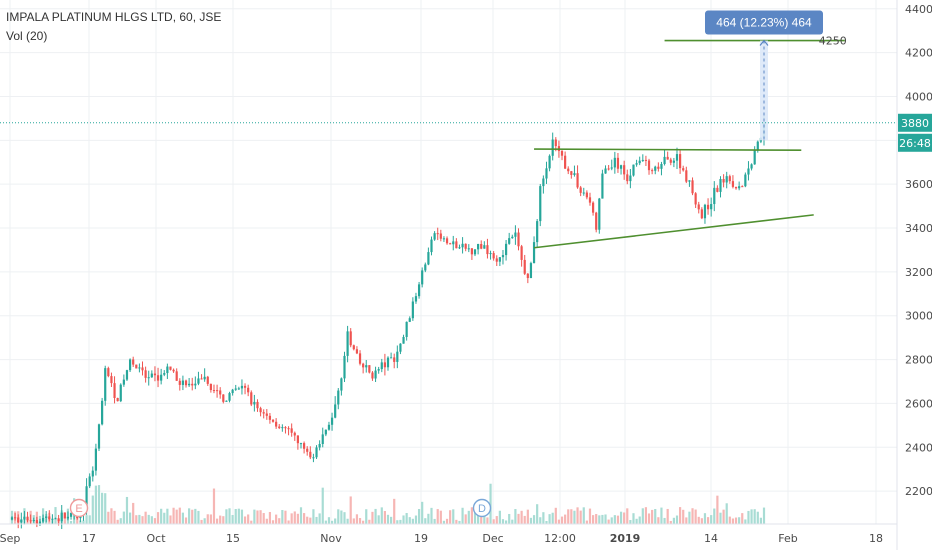  Describe the element at coordinates (918, 360) in the screenshot. I see `price-tick-label: 2800` at that location.